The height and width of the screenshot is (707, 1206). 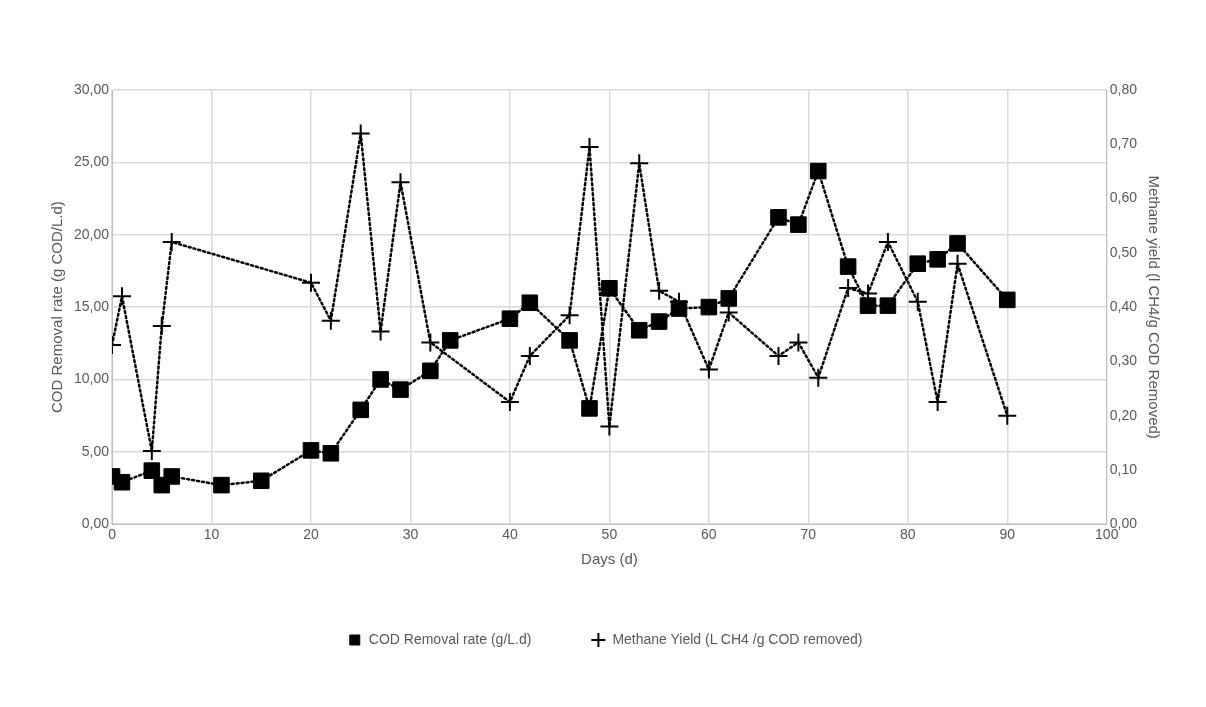 What do you see at coordinates (91, 161) in the screenshot?
I see `y-tick-label: 25,00` at bounding box center [91, 161].